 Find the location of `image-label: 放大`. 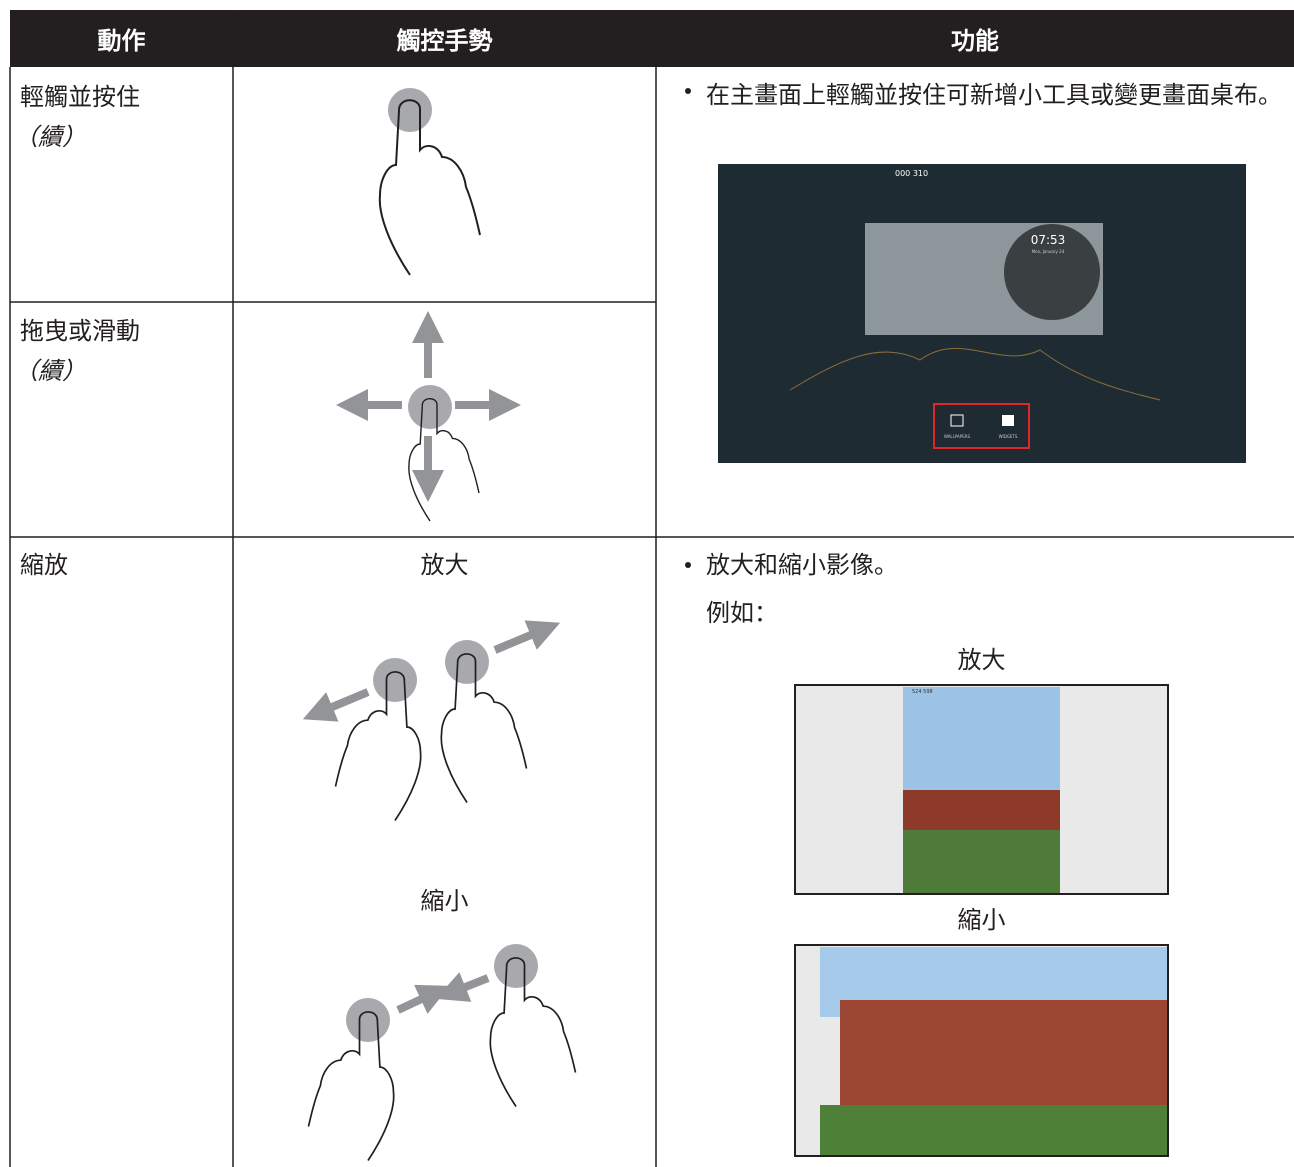

image-label: 放大 is located at coordinates (981, 660).